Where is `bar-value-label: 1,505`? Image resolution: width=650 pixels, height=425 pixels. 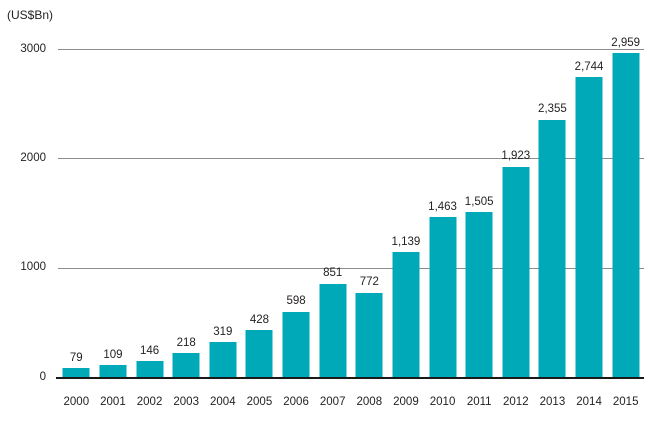 bar-value-label: 1,505 is located at coordinates (479, 201).